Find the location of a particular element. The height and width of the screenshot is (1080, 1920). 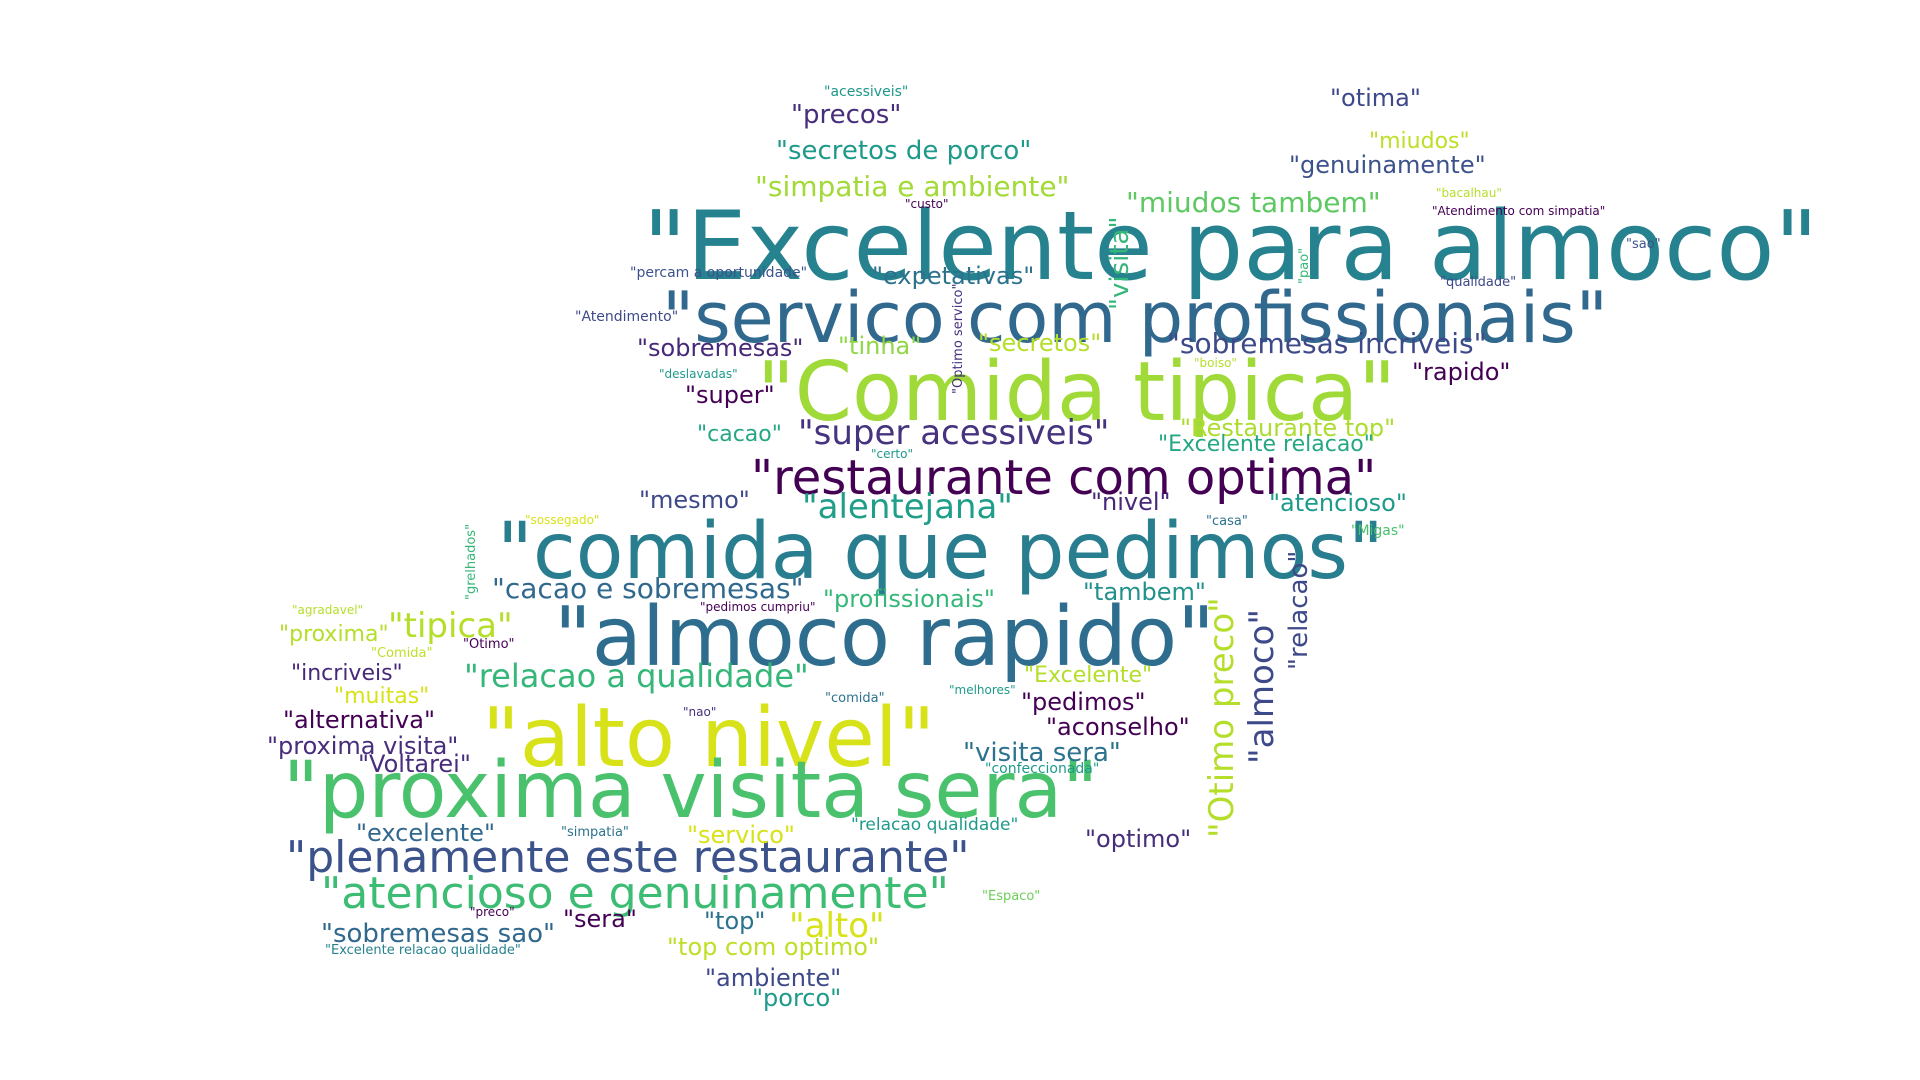

word-plenamente-este-restaurante: "plenamente este restaurante" is located at coordinates (628, 857).